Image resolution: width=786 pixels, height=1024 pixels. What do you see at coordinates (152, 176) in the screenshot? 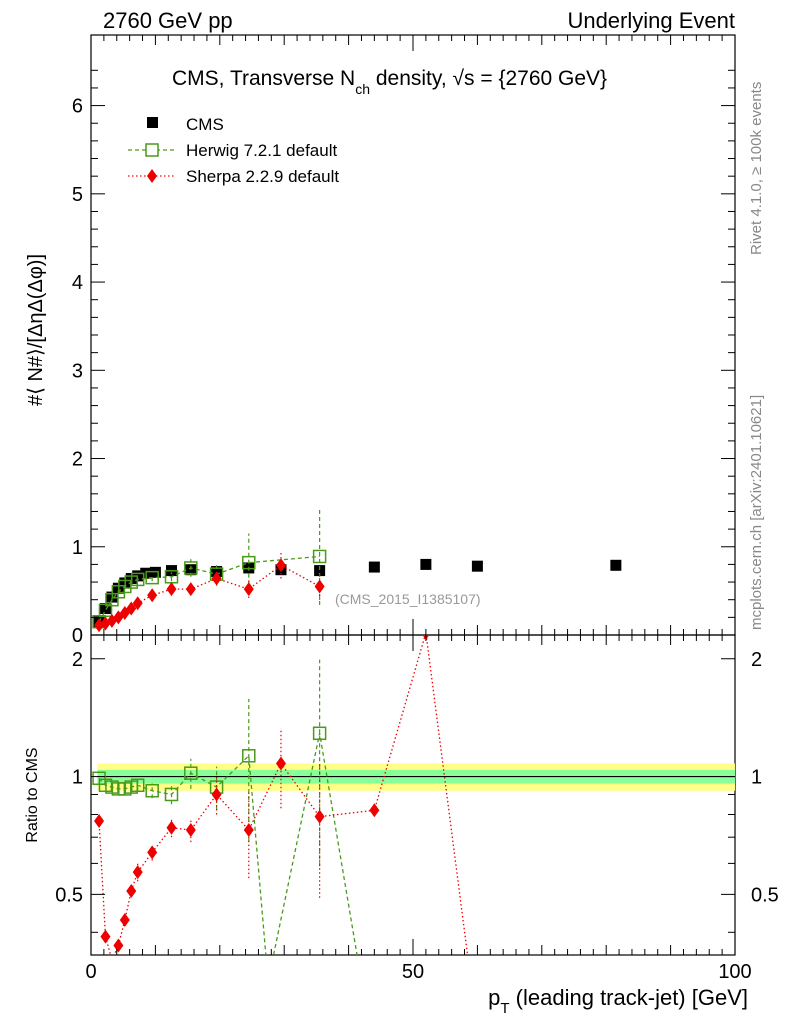
I see `legend-marker-sherpa` at bounding box center [152, 176].